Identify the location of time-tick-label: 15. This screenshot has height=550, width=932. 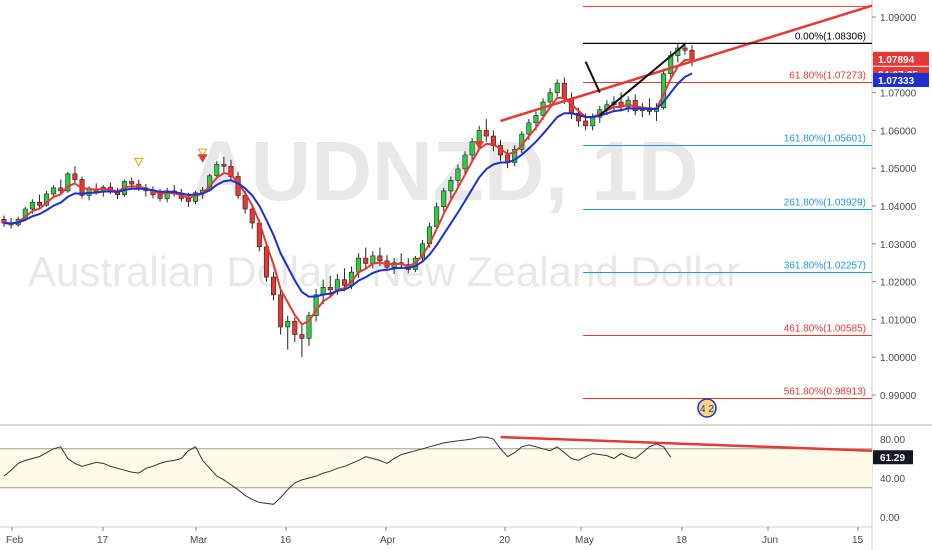
(858, 540).